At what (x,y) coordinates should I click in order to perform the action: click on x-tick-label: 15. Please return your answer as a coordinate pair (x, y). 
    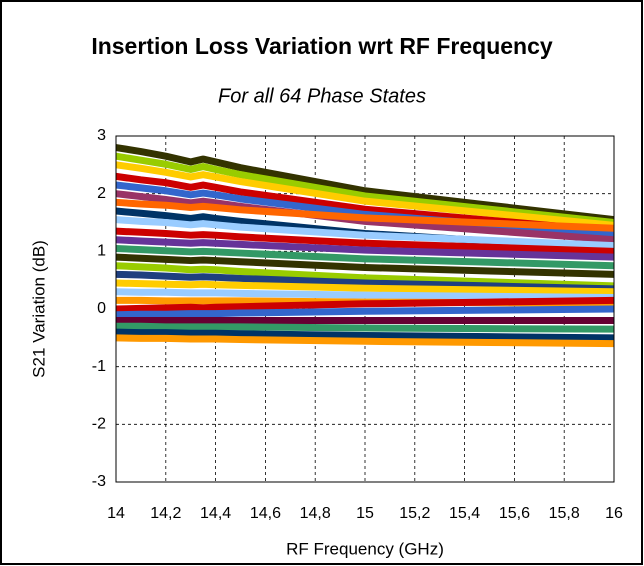
    Looking at the image, I should click on (365, 513).